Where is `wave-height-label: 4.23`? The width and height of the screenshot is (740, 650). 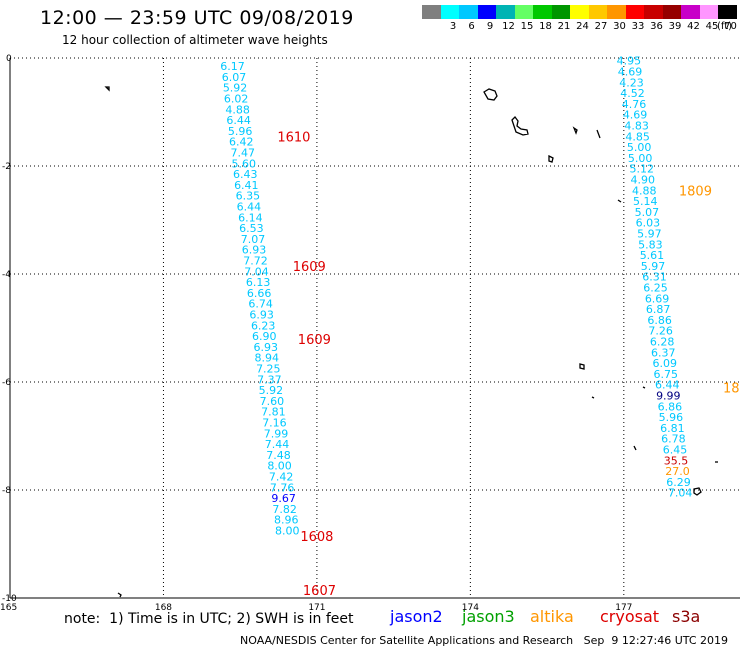 wave-height-label: 4.23 is located at coordinates (631, 82).